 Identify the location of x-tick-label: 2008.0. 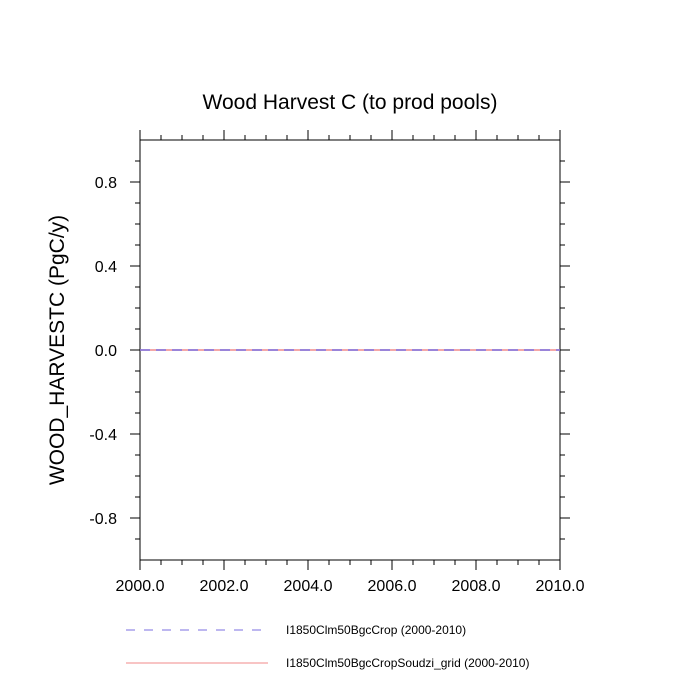
(476, 586).